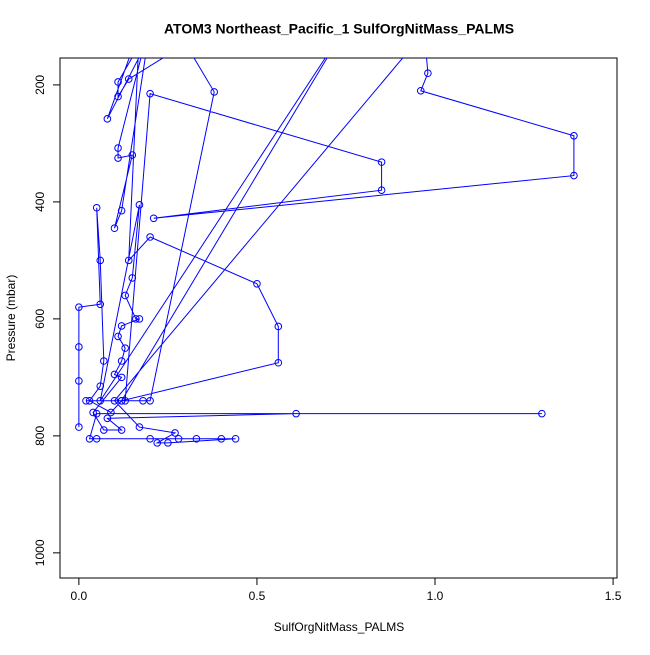  Describe the element at coordinates (435, 596) in the screenshot. I see `x-tick-label: 1.0` at that location.